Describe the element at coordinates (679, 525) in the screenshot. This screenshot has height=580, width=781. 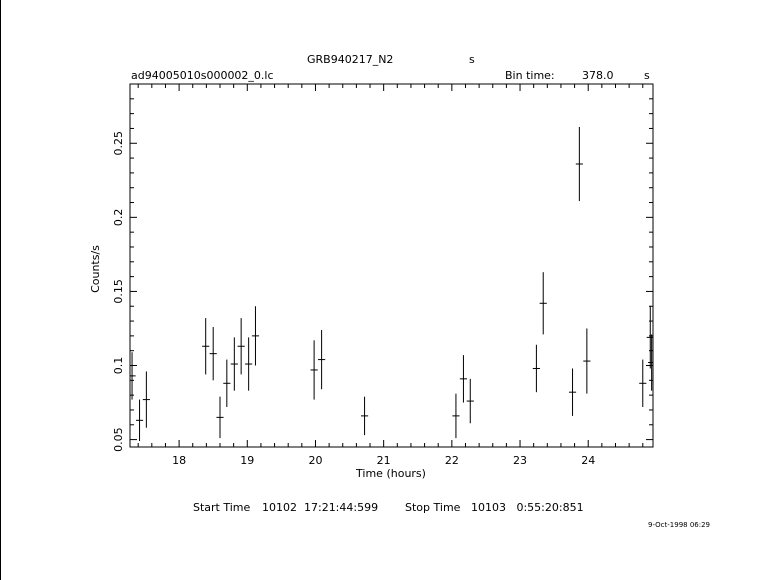
I see `date-stamp: 9-Oct-1998 06:29` at that location.